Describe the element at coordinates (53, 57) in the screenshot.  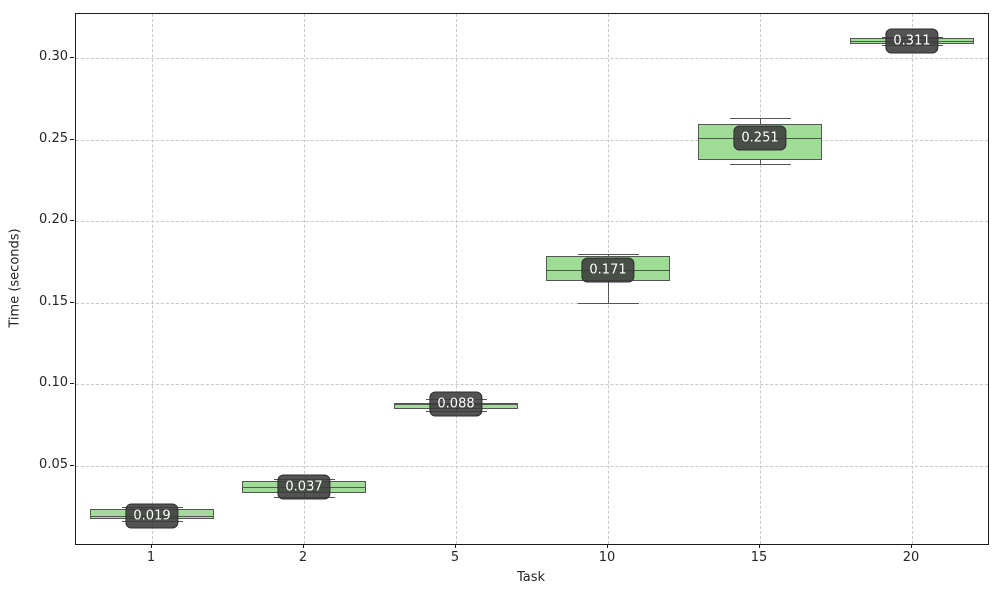
I see `y-tick-label: 0.30` at that location.